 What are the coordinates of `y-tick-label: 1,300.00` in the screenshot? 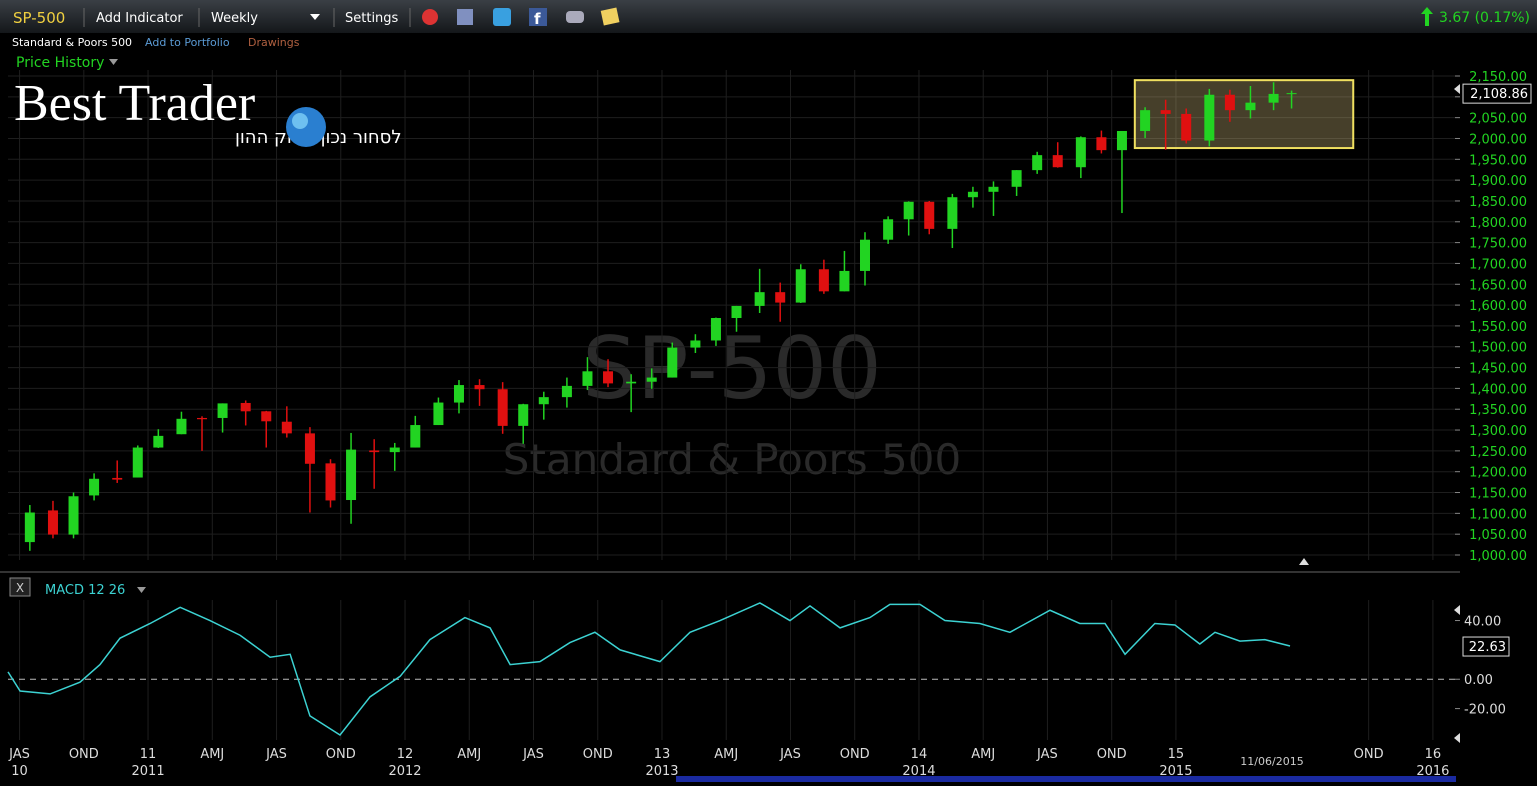 It's located at (1498, 431).